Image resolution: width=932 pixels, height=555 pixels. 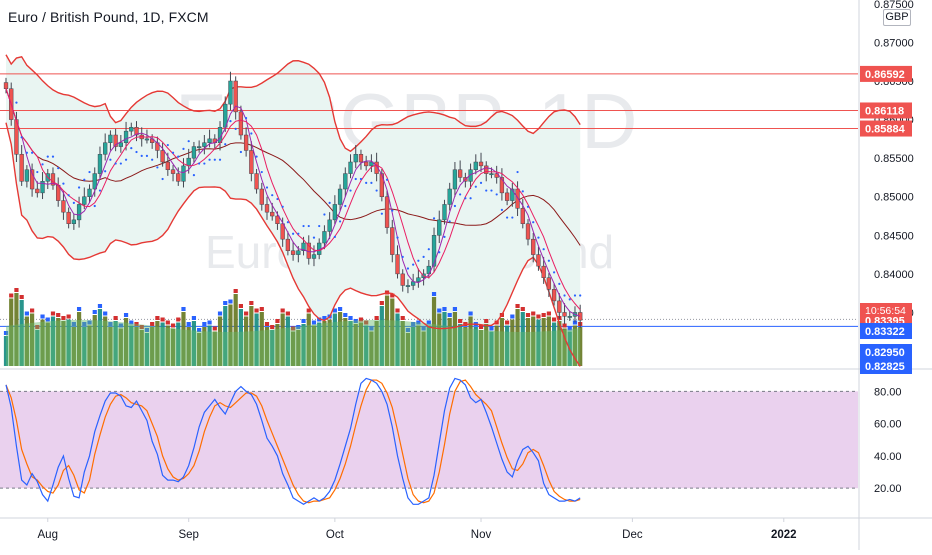 I want to click on price-axis-tick: 0.84500, so click(x=894, y=236).